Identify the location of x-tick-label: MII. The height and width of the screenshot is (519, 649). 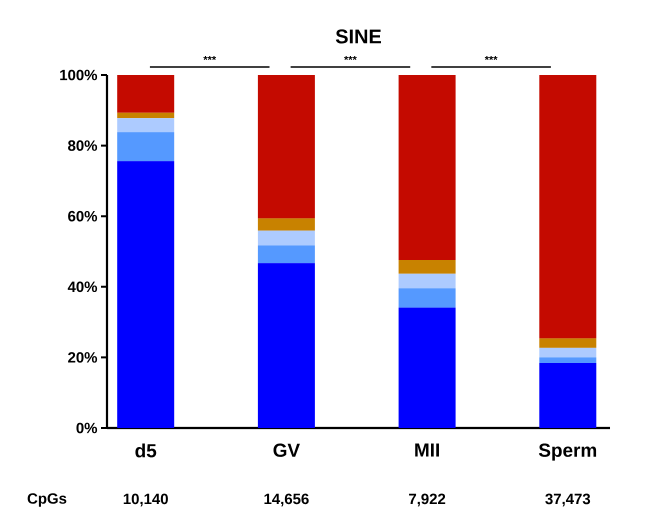
(427, 450).